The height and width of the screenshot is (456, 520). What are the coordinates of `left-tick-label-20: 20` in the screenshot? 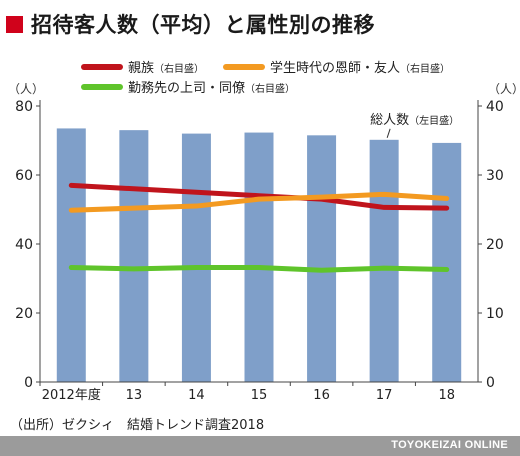 It's located at (24, 314).